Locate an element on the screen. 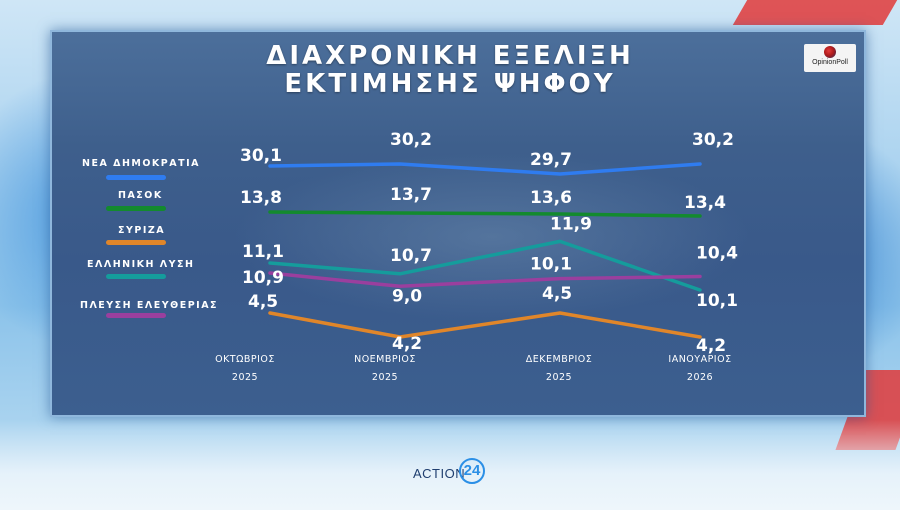 This screenshot has height=510, width=900. legend-label-0: ΝΕΑ ΔΗΜΟΚΡΑΤΙΑ is located at coordinates (141, 163).